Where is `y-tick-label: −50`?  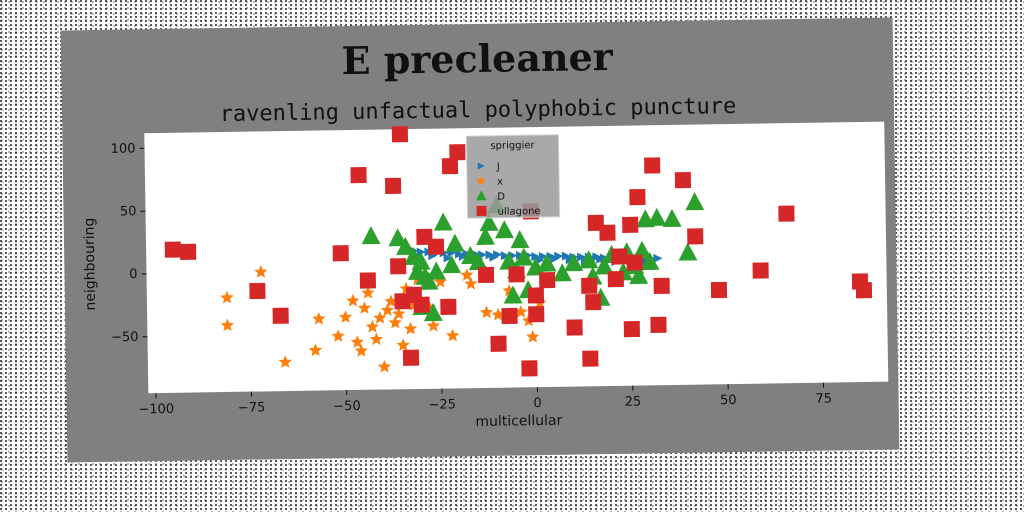 y-tick-label: −50 is located at coordinates (125, 337).